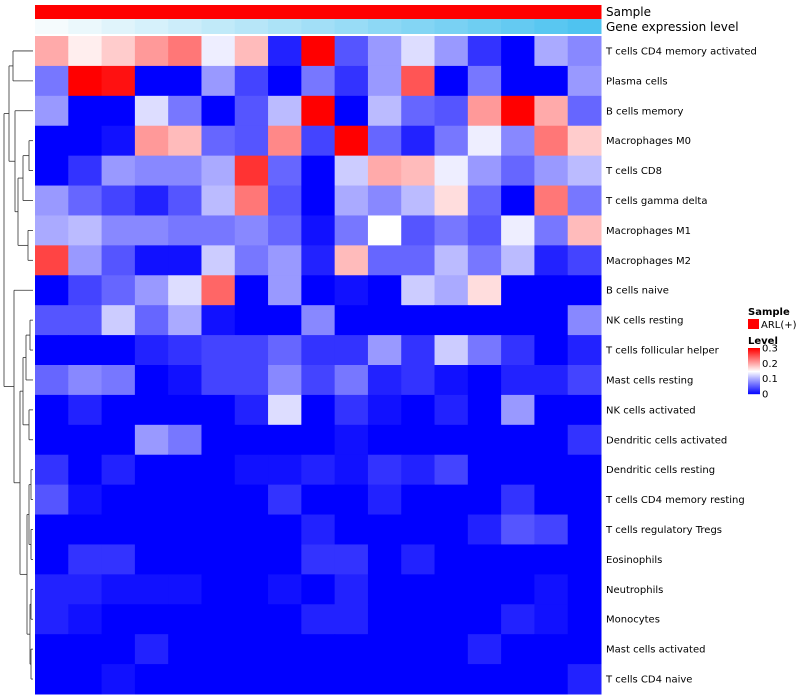 This screenshot has width=800, height=700. Describe the element at coordinates (648, 231) in the screenshot. I see `row-label: Macrophages M1` at that location.